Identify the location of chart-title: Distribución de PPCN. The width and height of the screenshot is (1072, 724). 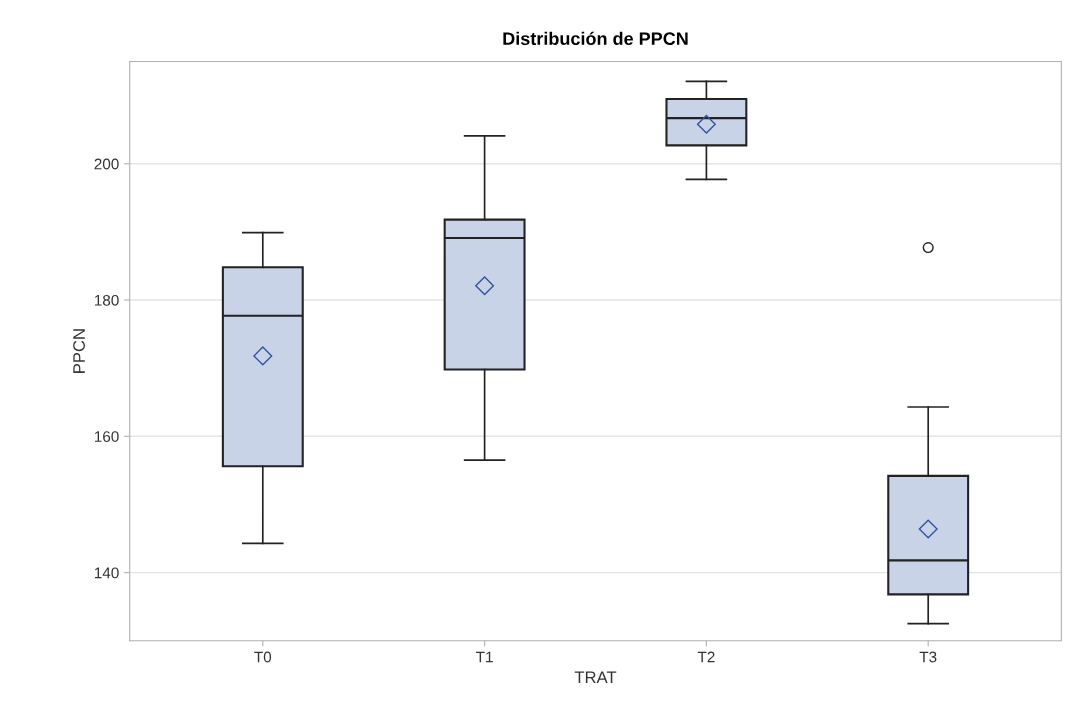
(595, 38).